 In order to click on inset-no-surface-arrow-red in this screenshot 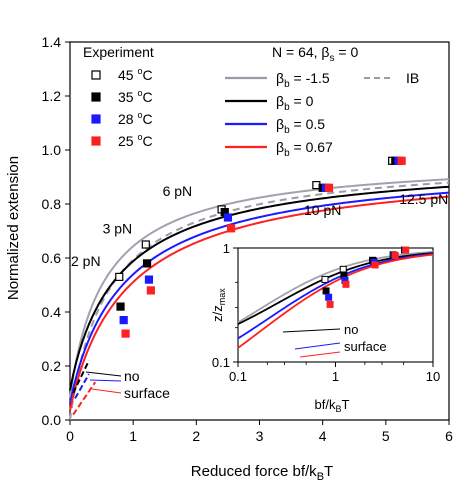, I will do `click(320, 354)`.